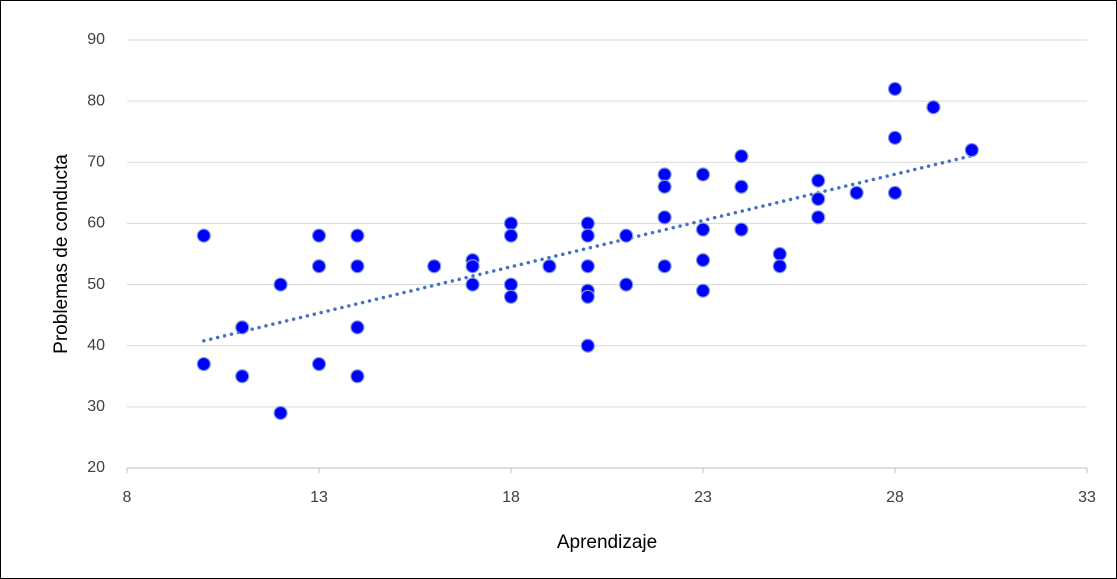  Describe the element at coordinates (703, 497) in the screenshot. I see `x-tick-label: 23` at that location.